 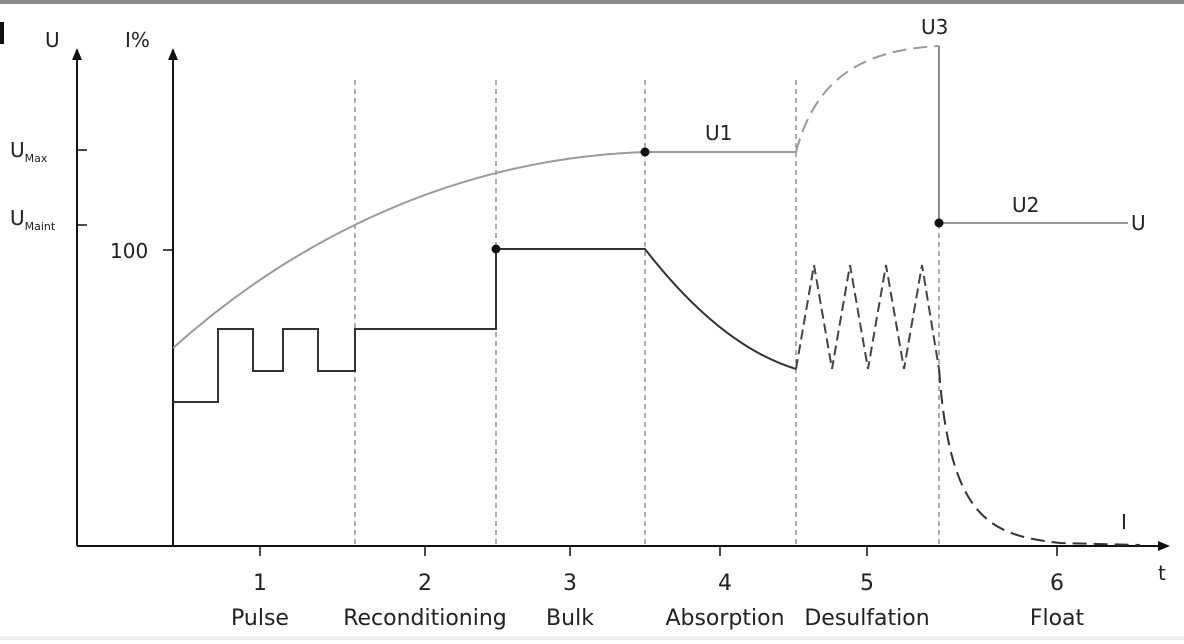 What do you see at coordinates (52, 40) in the screenshot?
I see `u-axis-label: U` at bounding box center [52, 40].